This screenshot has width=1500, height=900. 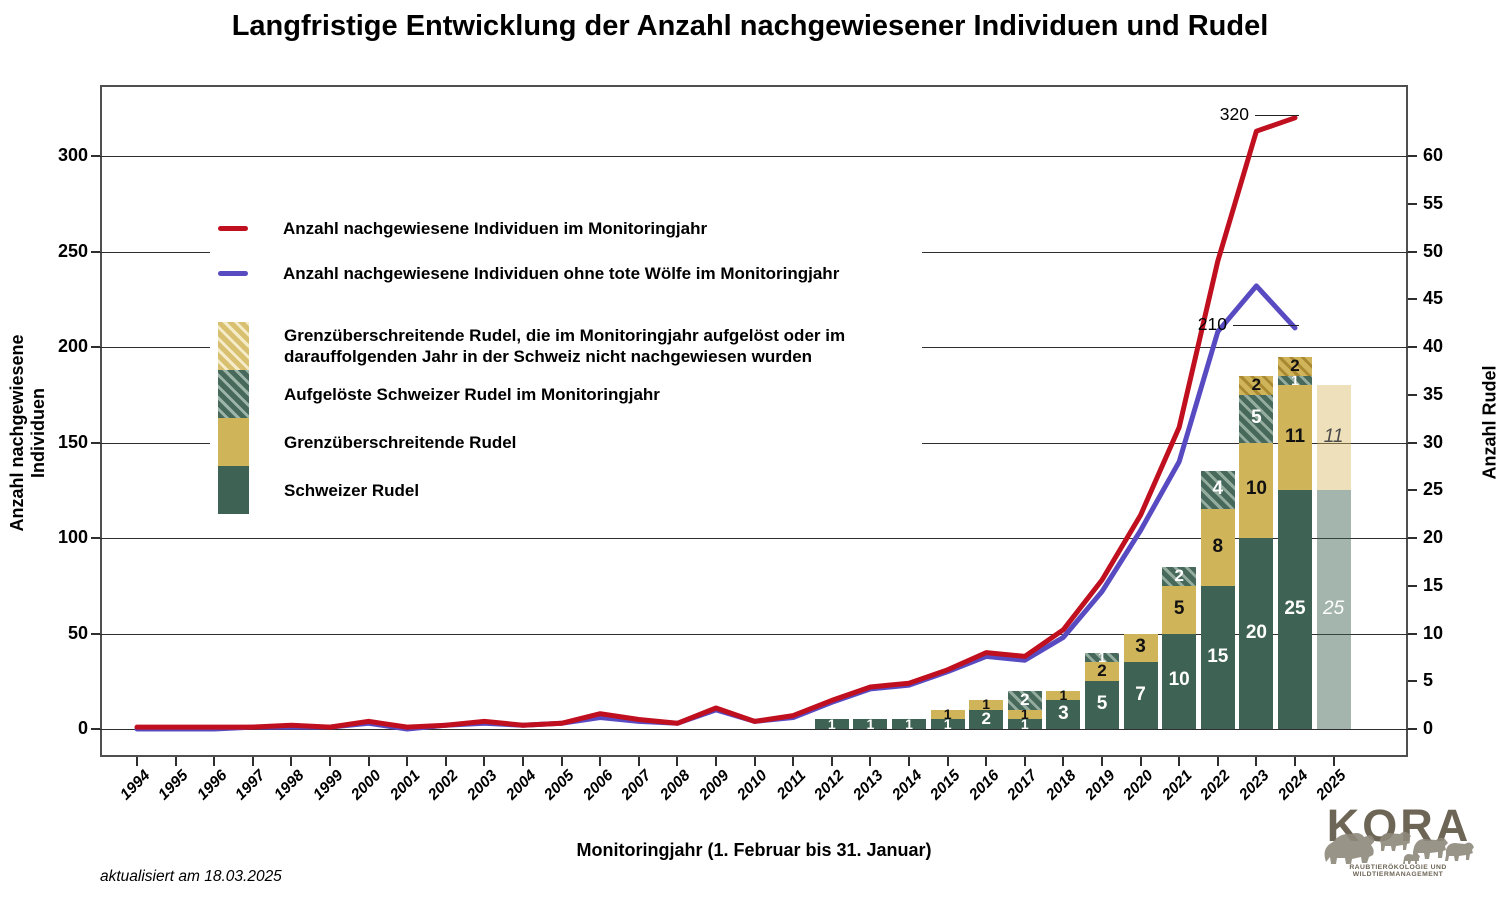 What do you see at coordinates (566, 442) in the screenshot?
I see `legend-bar-entry: Grenzüberschreitende Rudel` at bounding box center [566, 442].